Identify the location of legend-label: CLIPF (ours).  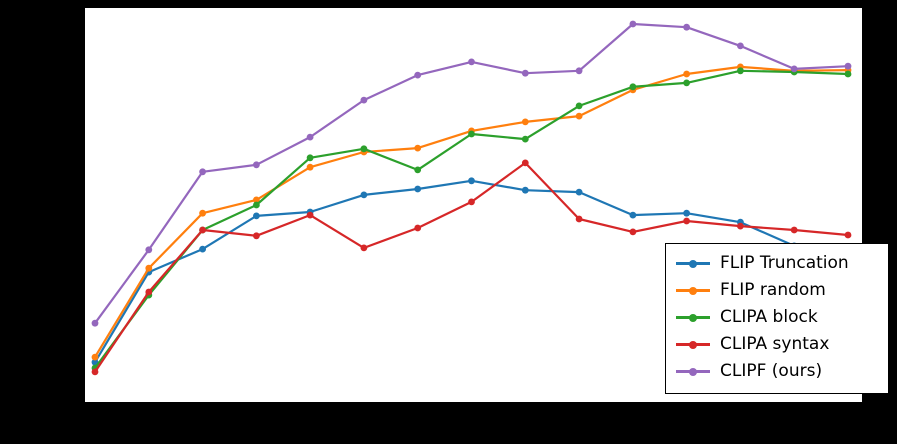
(771, 371).